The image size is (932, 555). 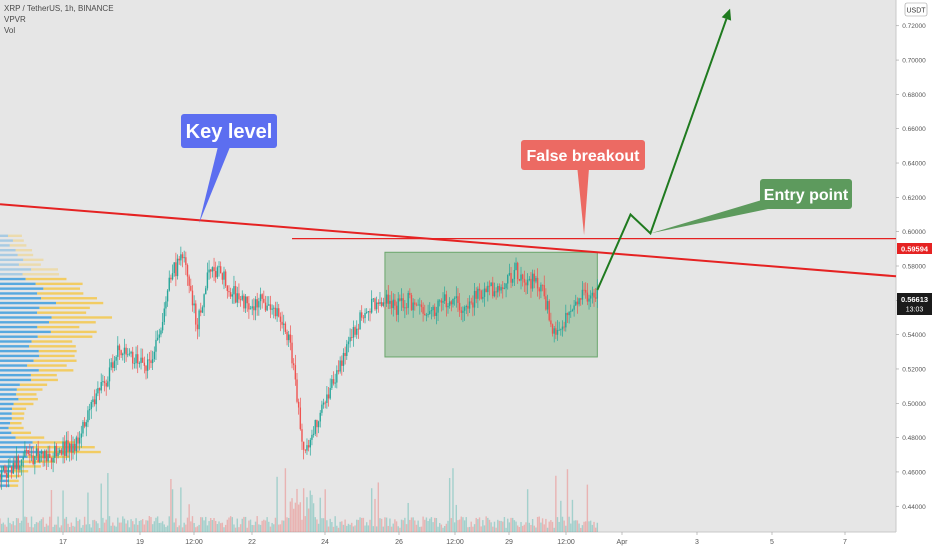 I want to click on last-price-text: 0.56613, so click(x=914, y=299).